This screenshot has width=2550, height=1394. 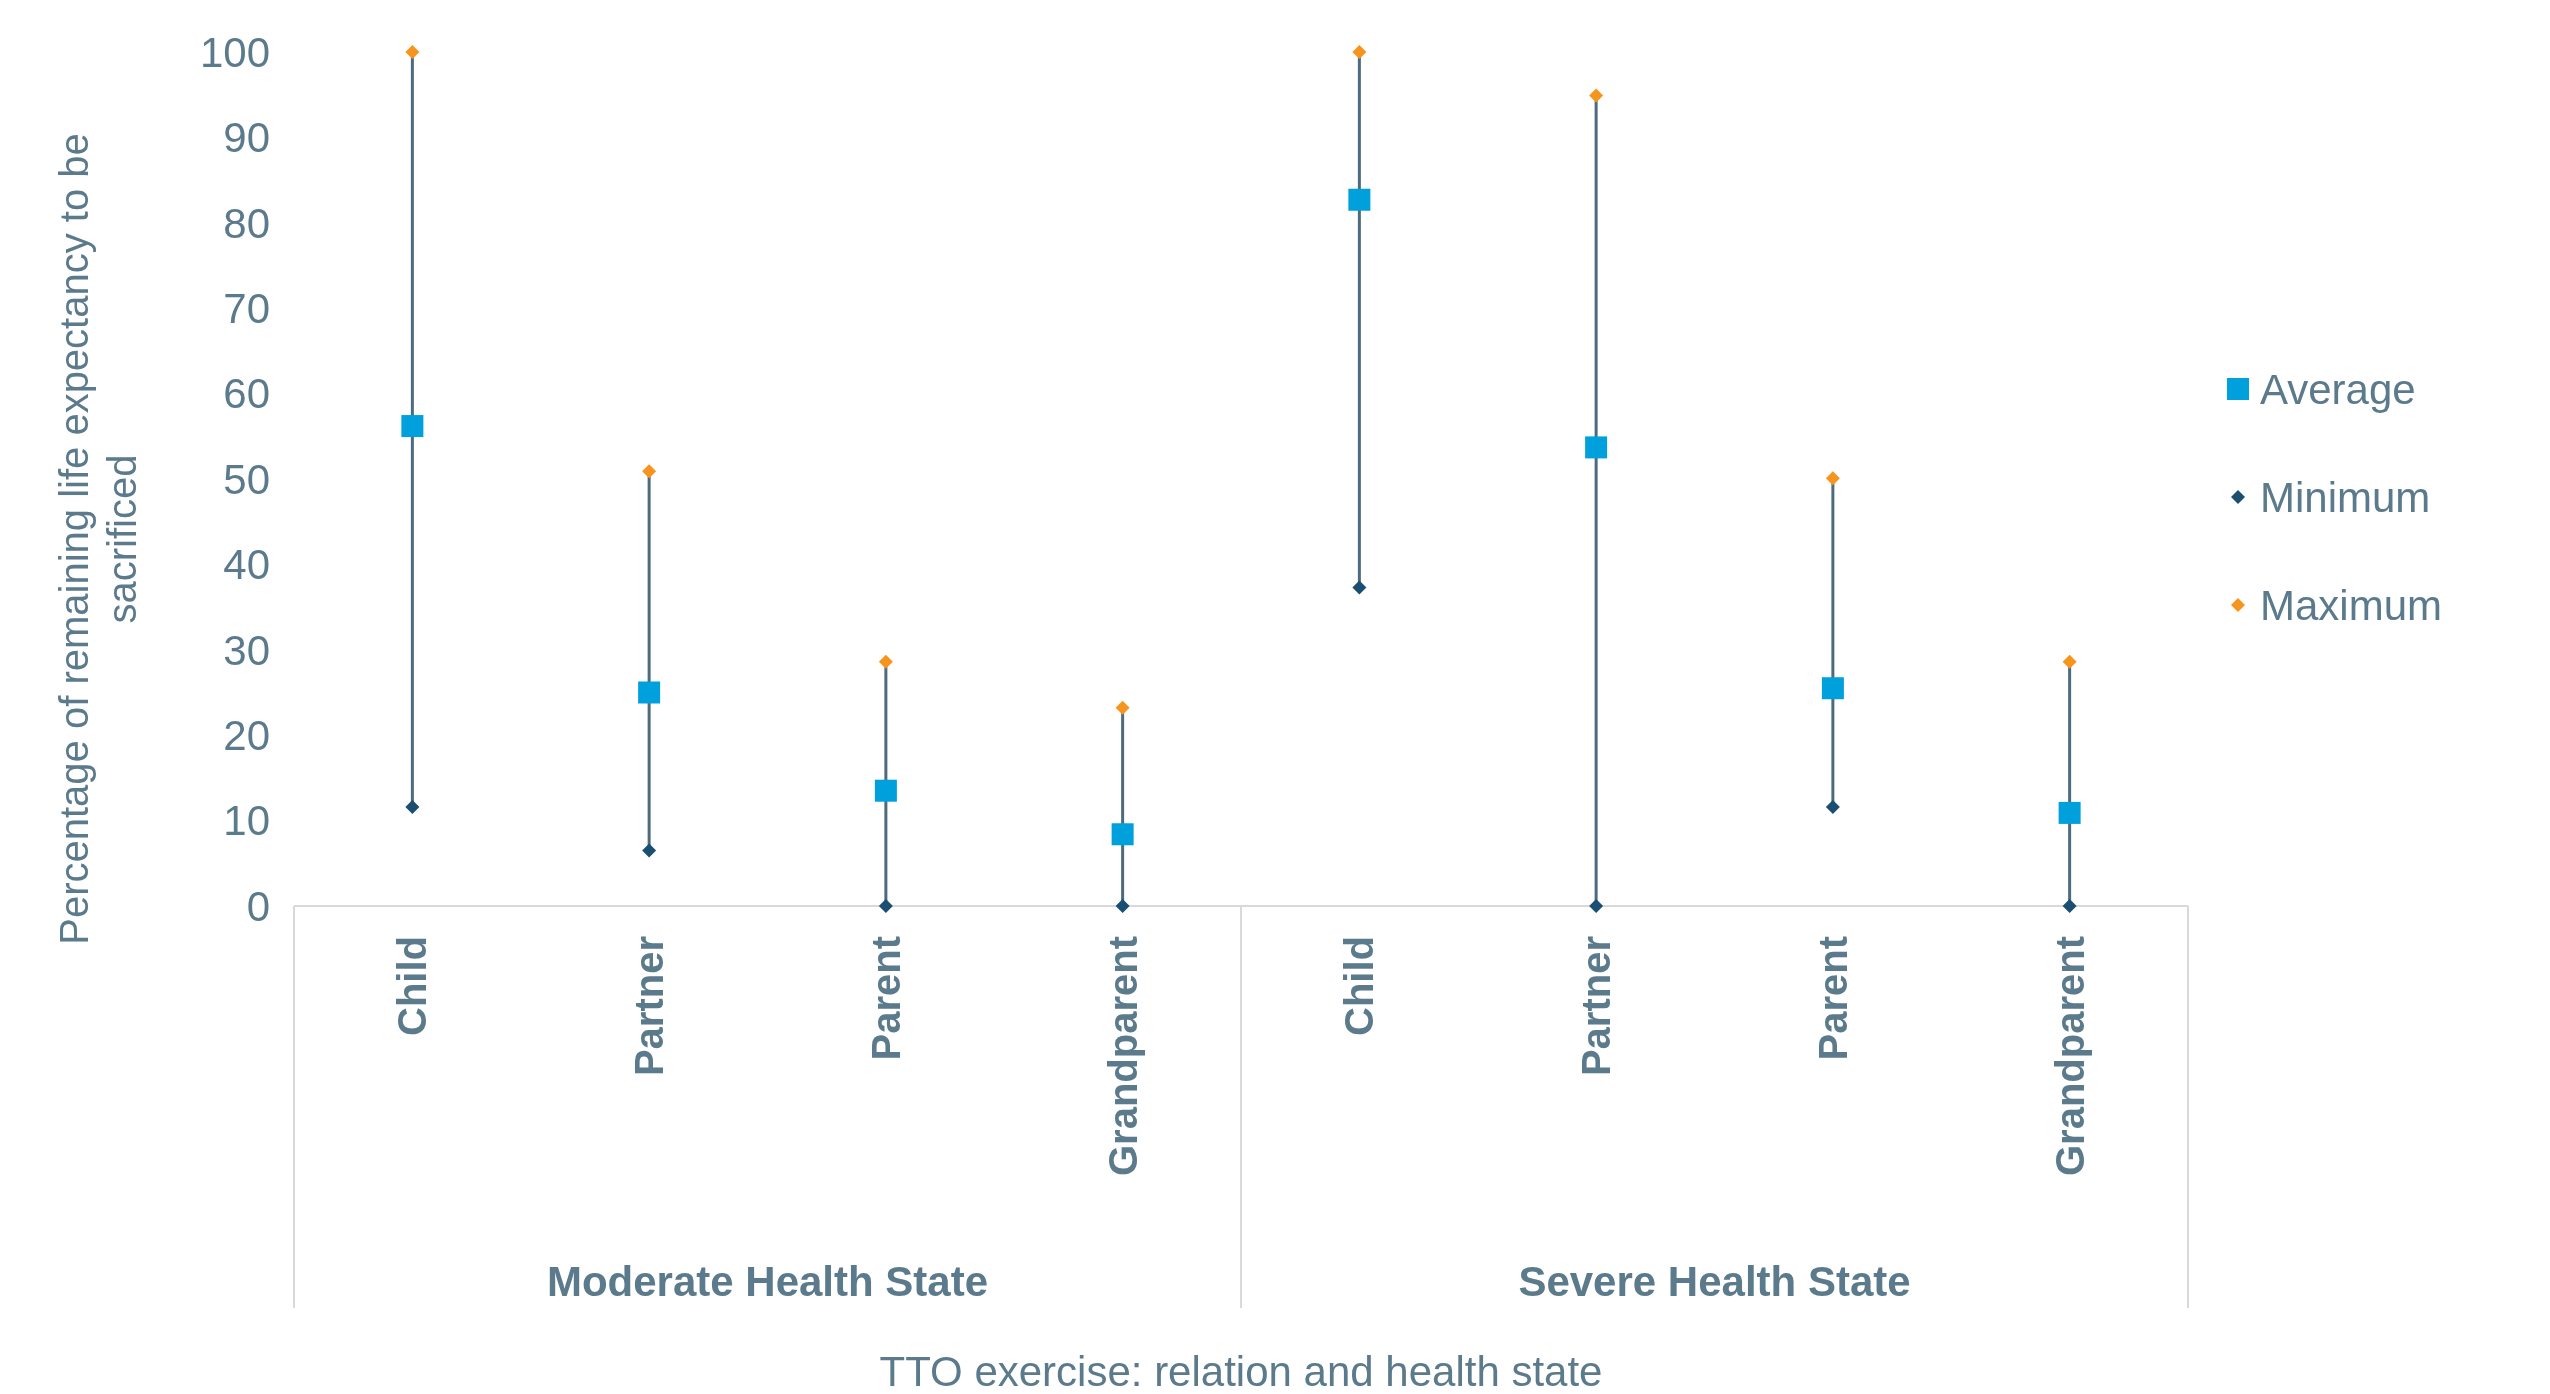 What do you see at coordinates (234, 52) in the screenshot?
I see `y-tick-label: 100` at bounding box center [234, 52].